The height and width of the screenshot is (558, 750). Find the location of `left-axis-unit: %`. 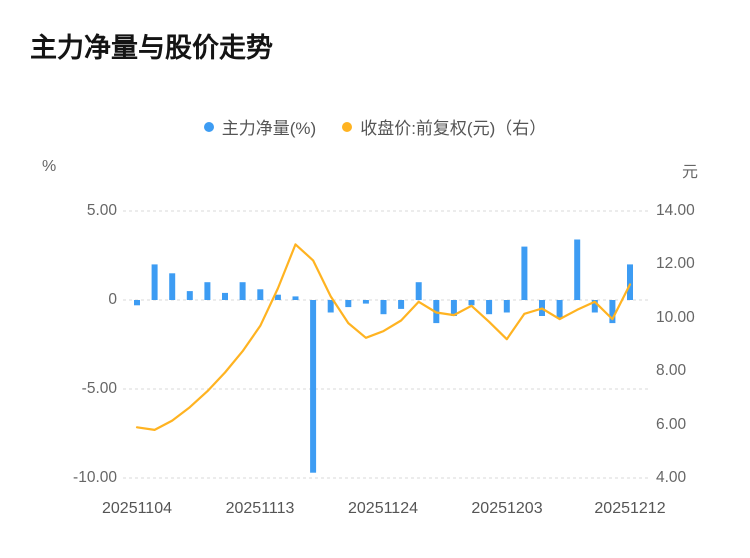

left-axis-unit: % is located at coordinates (49, 166).